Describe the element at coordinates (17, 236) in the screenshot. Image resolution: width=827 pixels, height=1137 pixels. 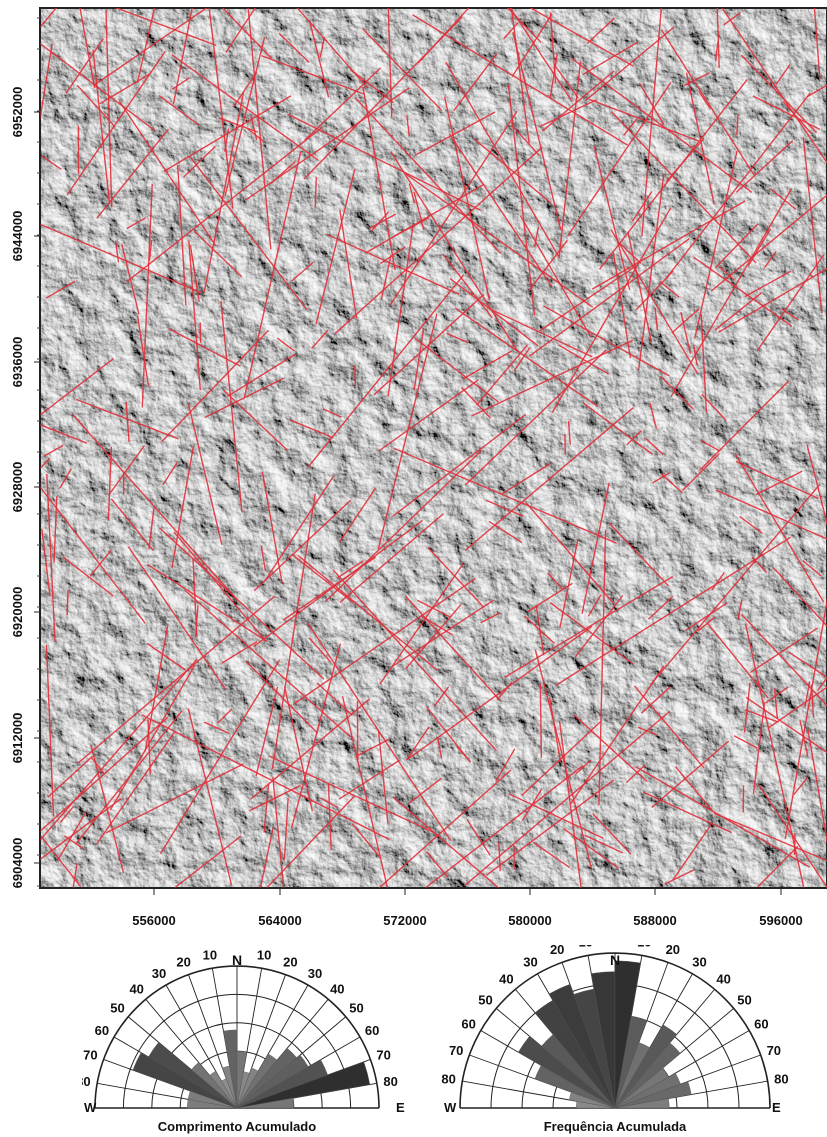
I see `y-tick-label: 6944000` at that location.